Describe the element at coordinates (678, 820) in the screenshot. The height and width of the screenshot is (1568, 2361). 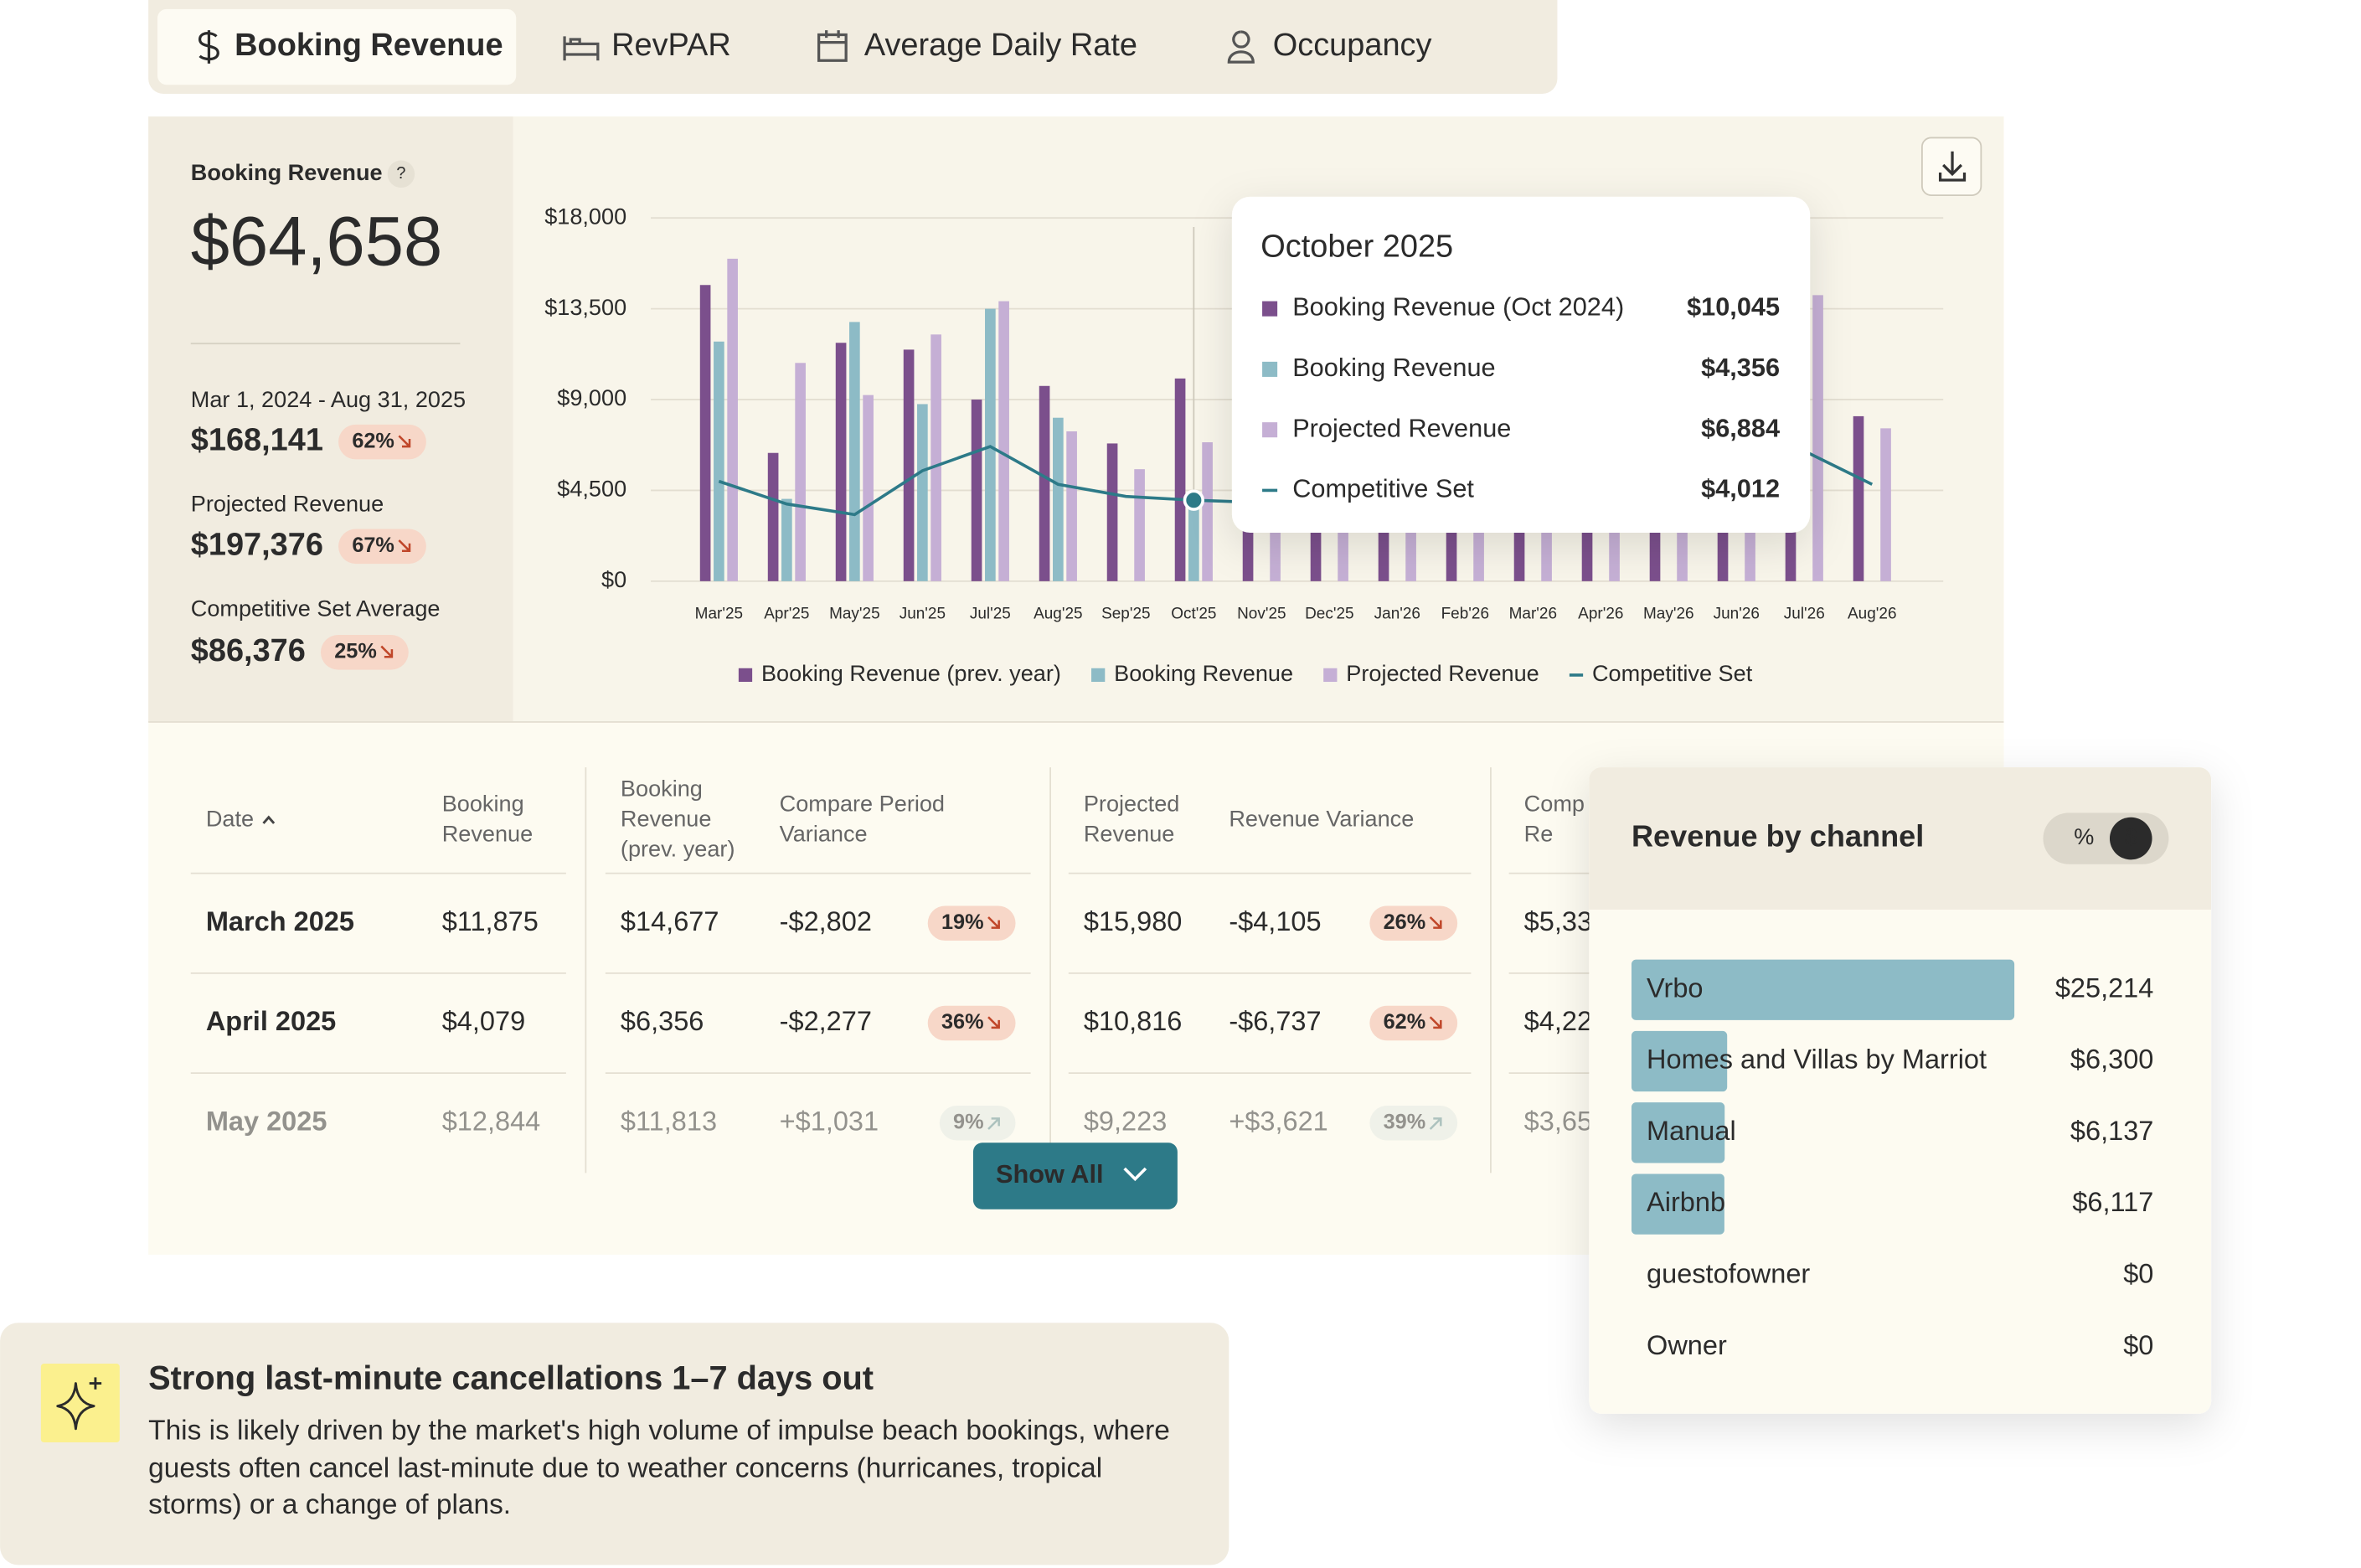
I see `column-header-box: Booking Revenue (prev. year)` at that location.